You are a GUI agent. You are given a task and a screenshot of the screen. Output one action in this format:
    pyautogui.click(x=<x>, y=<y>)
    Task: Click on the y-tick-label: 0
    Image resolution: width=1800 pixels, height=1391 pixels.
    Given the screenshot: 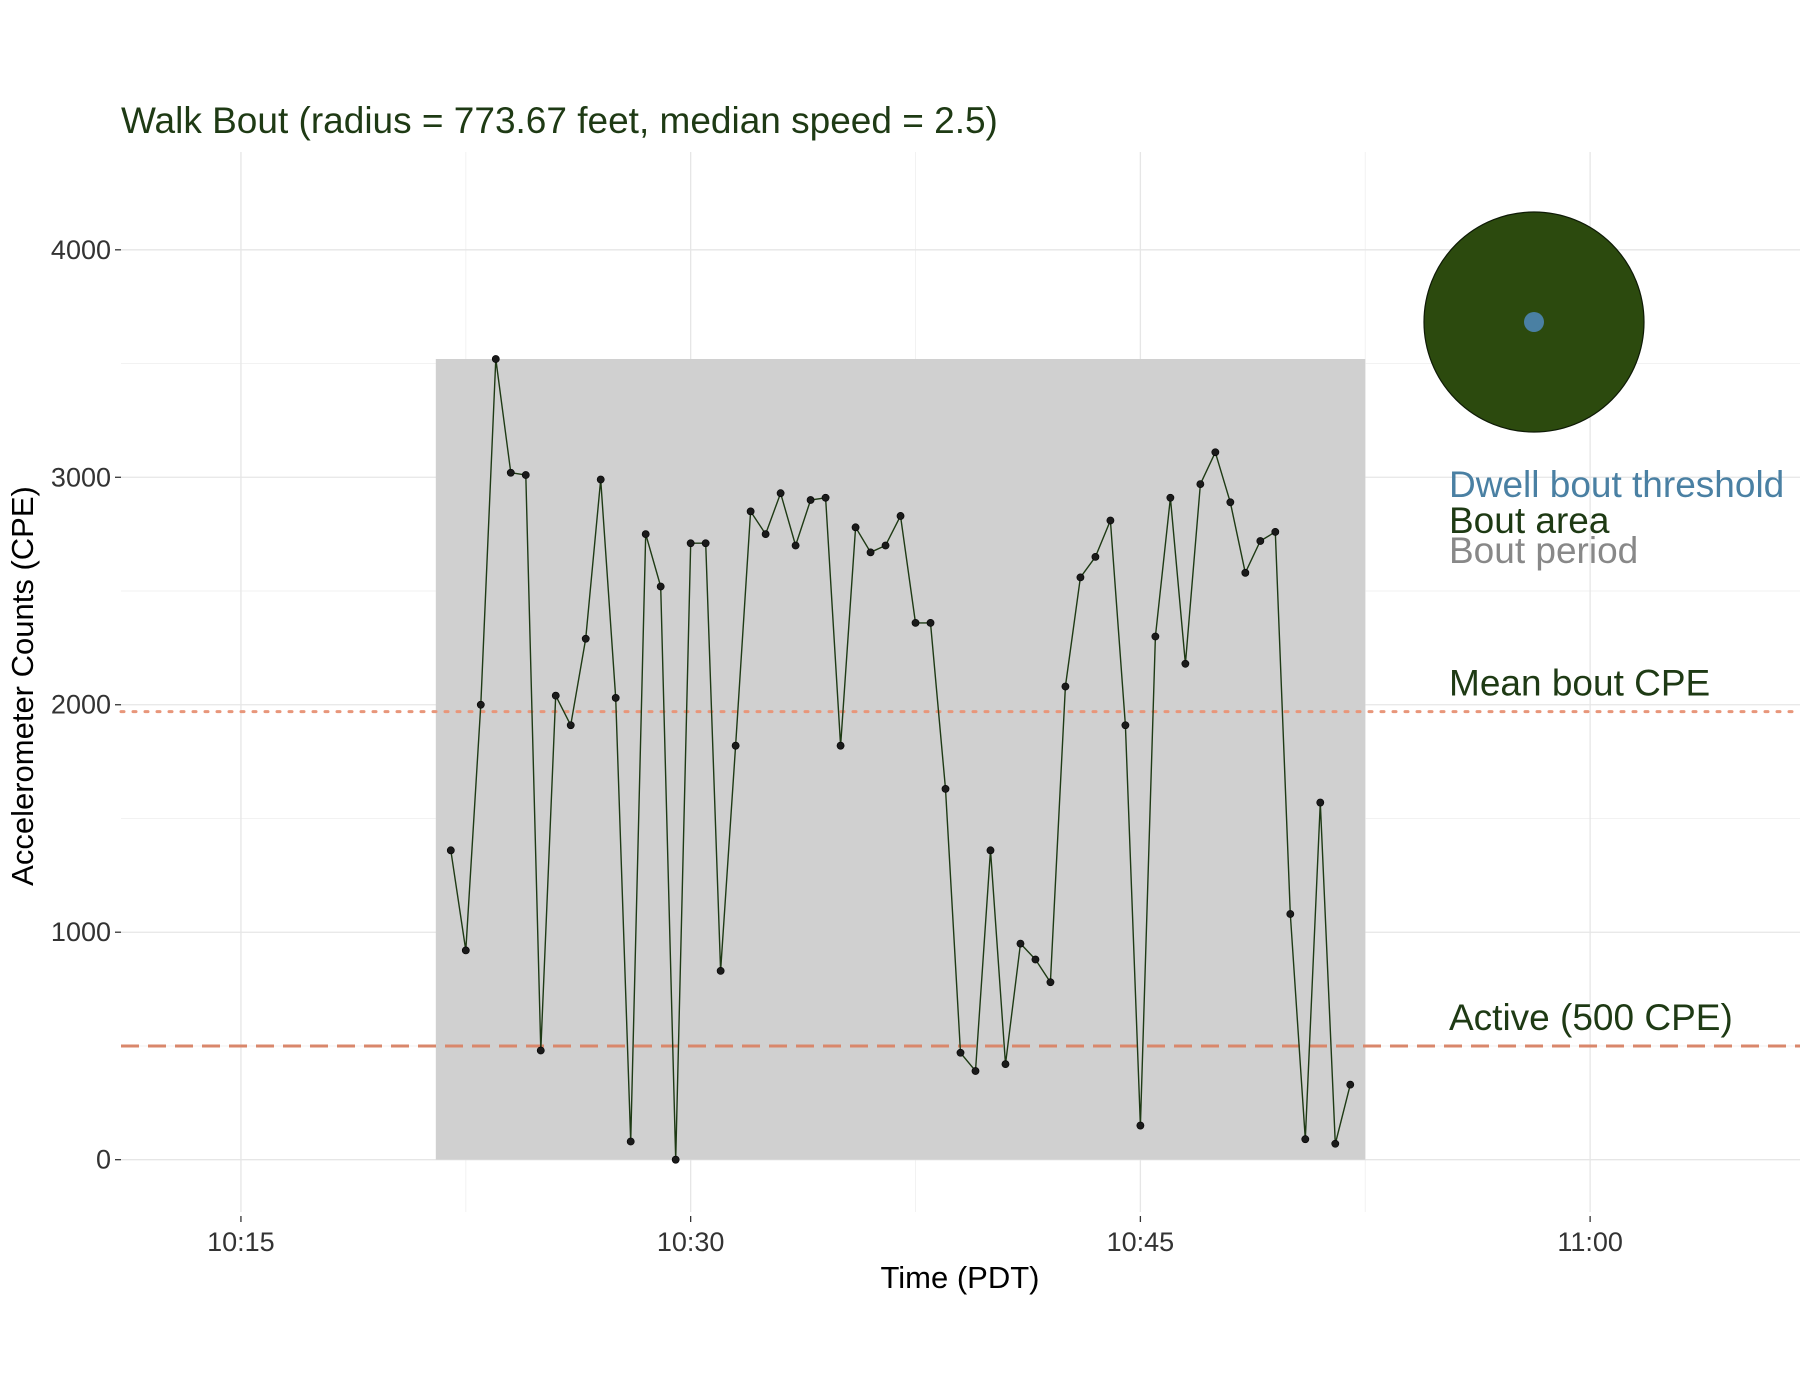 What is the action you would take?
    pyautogui.click(x=103, y=1160)
    